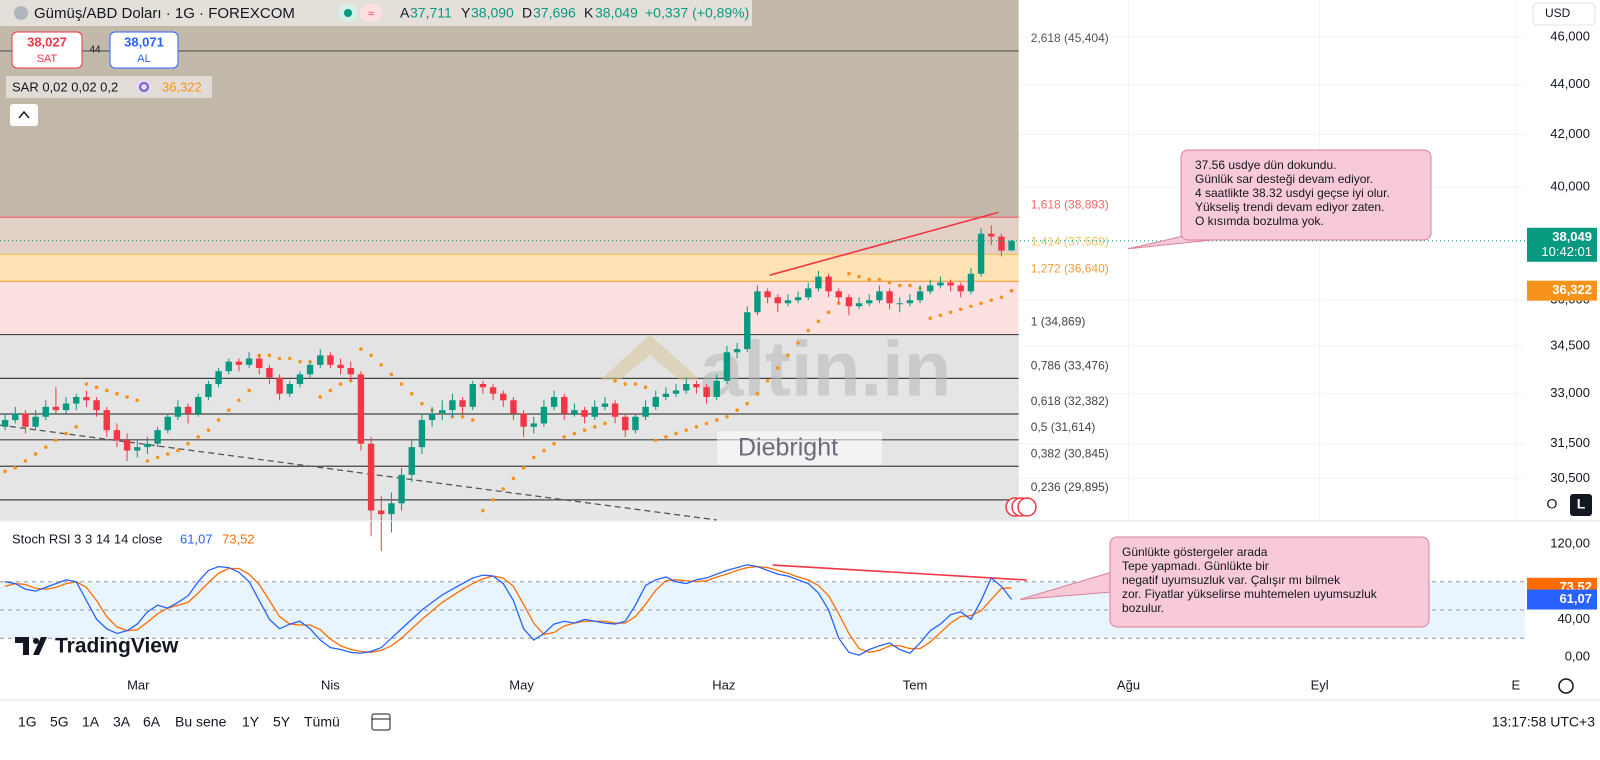 The width and height of the screenshot is (1600, 760). I want to click on calendar-icon, so click(381, 722).